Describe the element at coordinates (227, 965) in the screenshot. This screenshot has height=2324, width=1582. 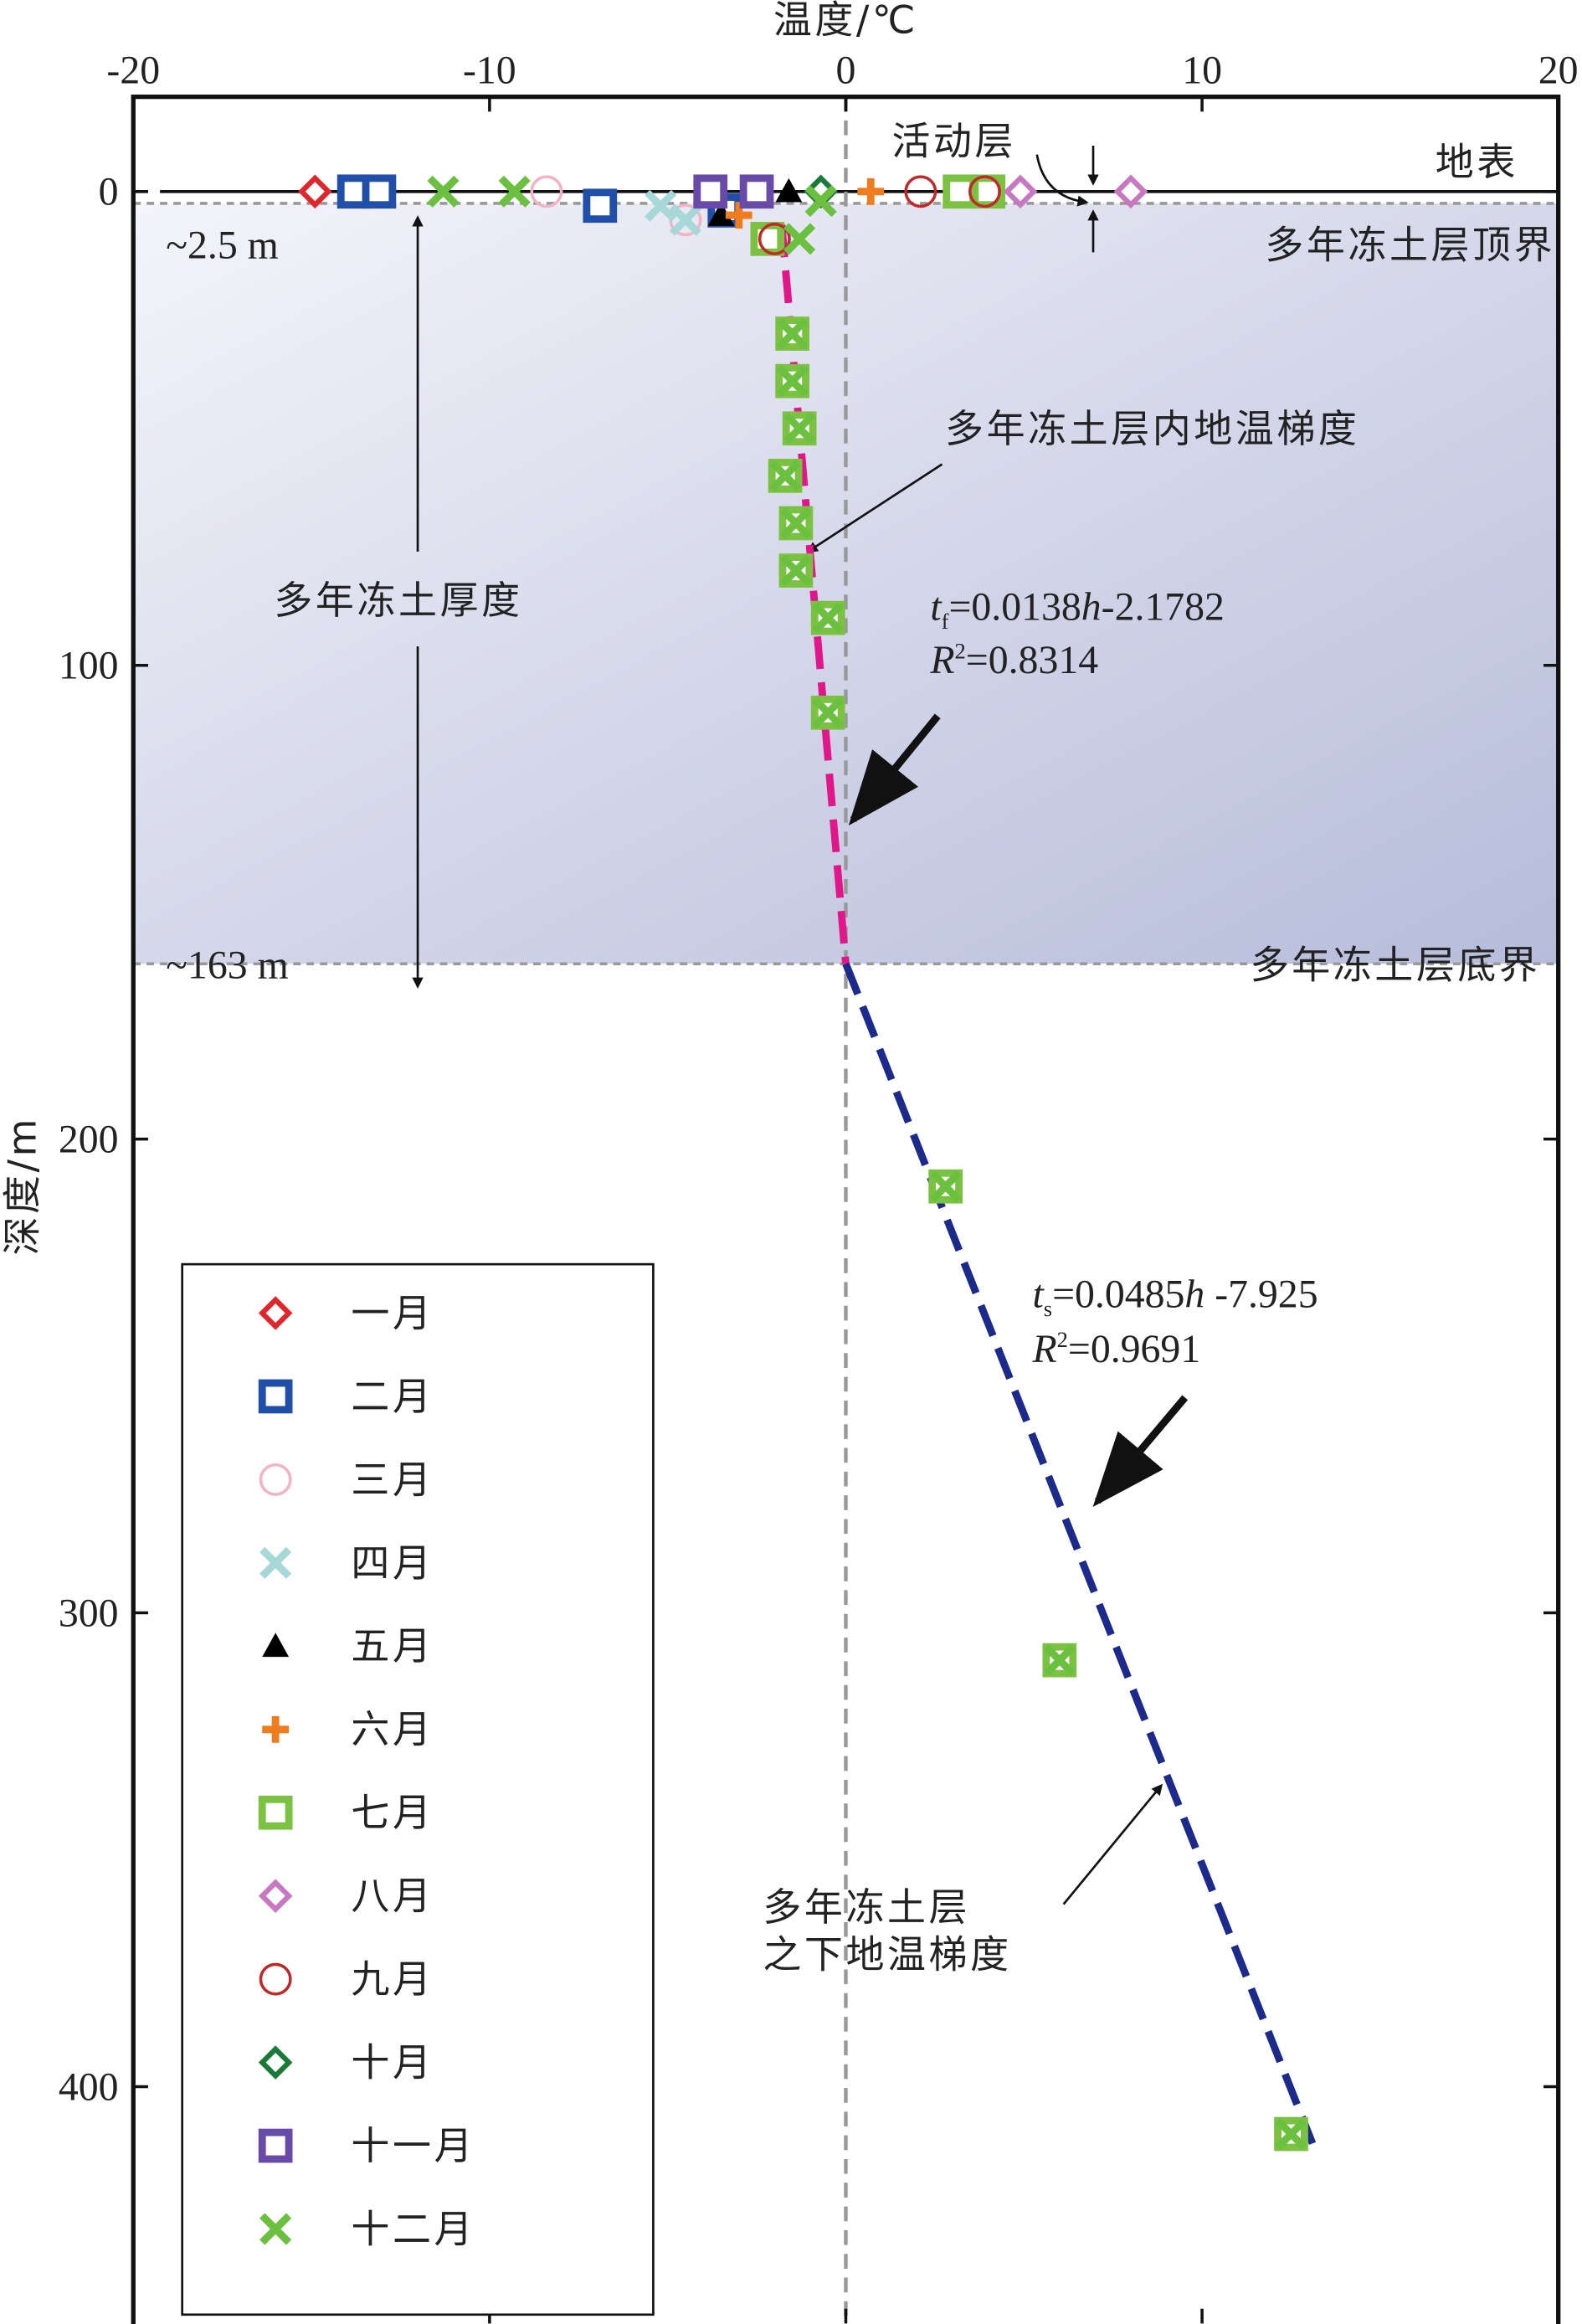
I see `annotation: ~163 m` at that location.